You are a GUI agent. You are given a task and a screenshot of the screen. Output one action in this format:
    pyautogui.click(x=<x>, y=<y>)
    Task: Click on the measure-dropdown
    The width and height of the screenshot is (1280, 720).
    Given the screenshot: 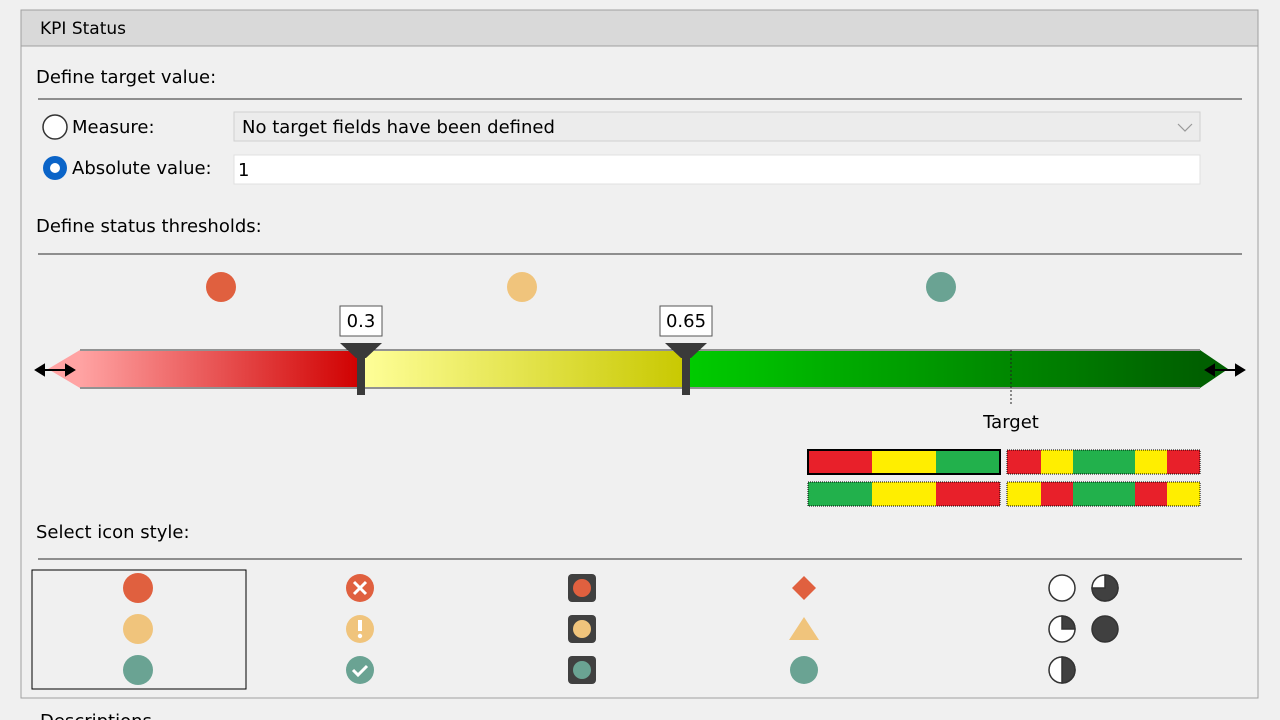 What is the action you would take?
    pyautogui.click(x=717, y=126)
    